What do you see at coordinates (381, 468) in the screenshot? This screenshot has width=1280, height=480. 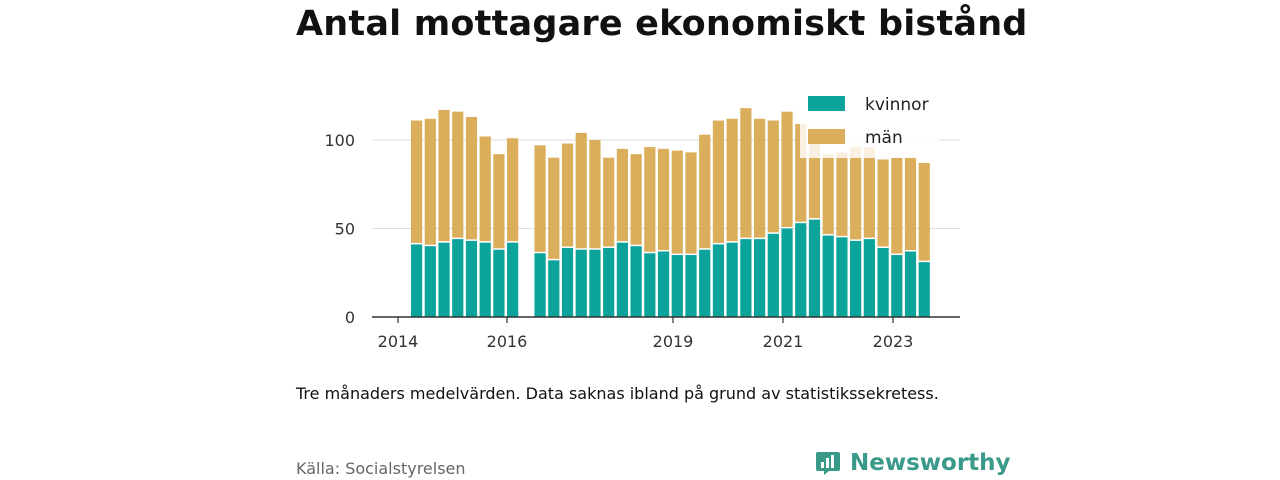 I see `chart-source: Källa: Socialstyrelsen` at bounding box center [381, 468].